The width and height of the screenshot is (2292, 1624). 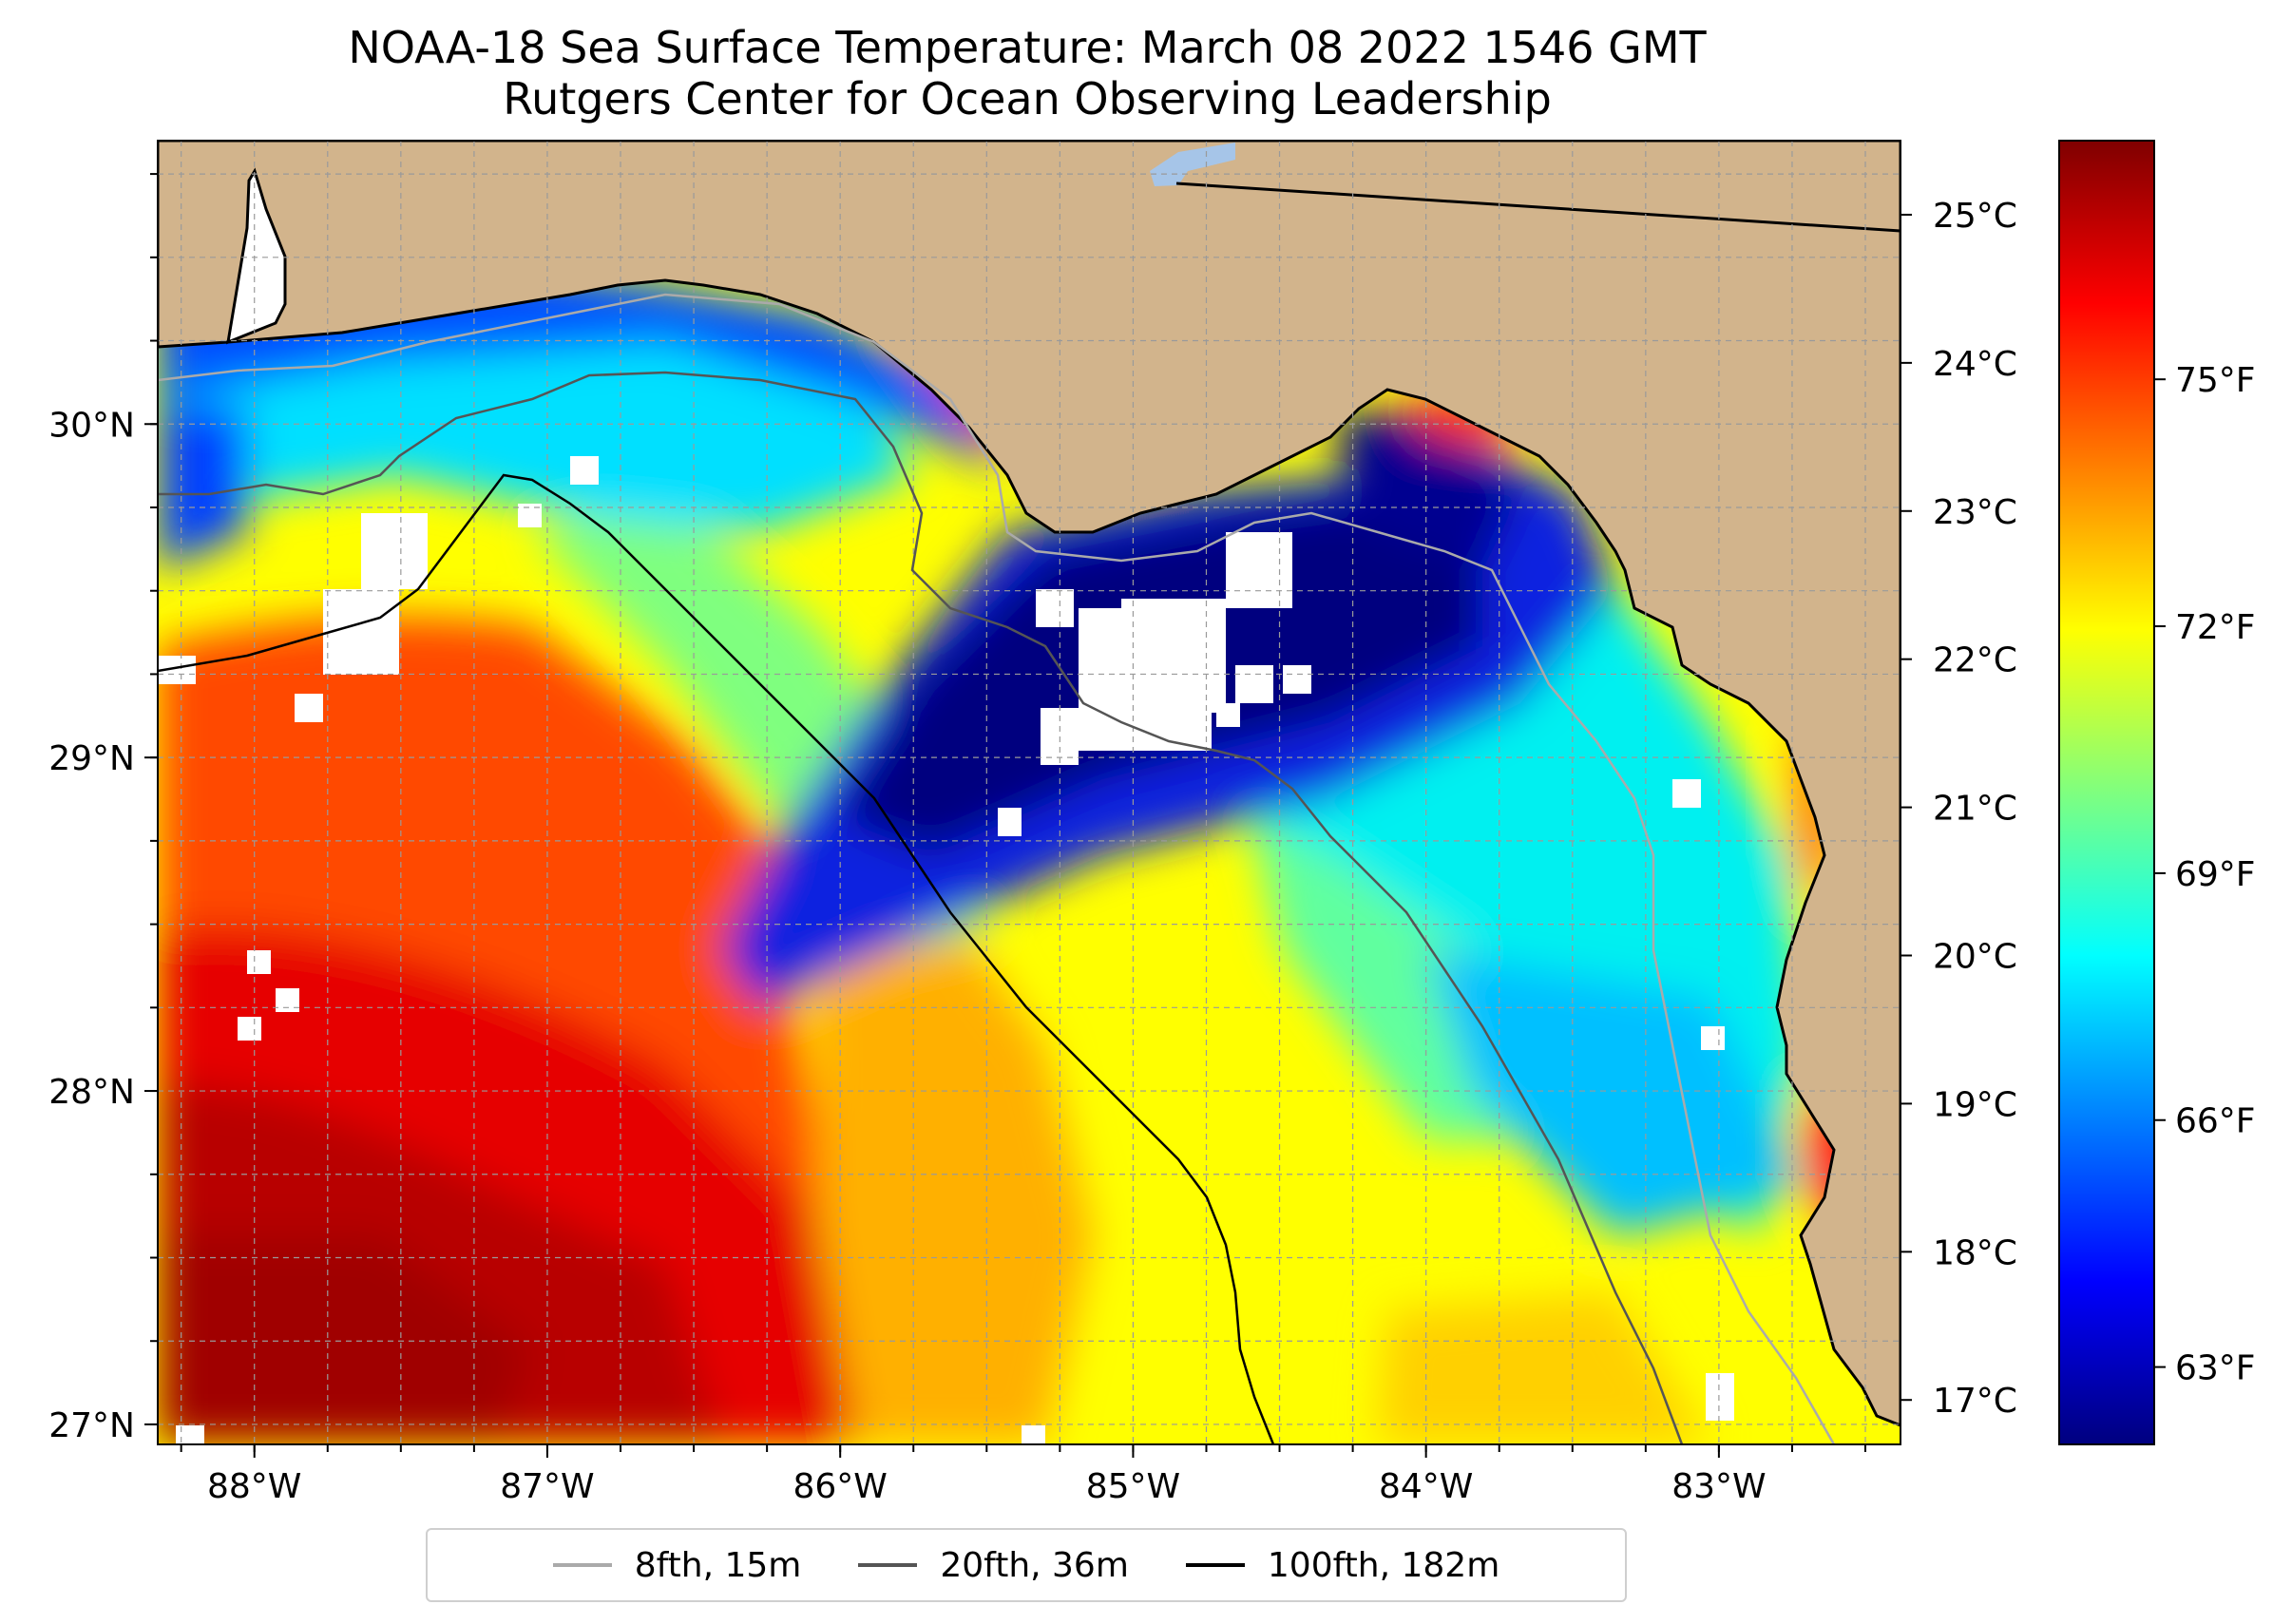 I want to click on celsius-tick-label: 20°C, so click(x=1975, y=957).